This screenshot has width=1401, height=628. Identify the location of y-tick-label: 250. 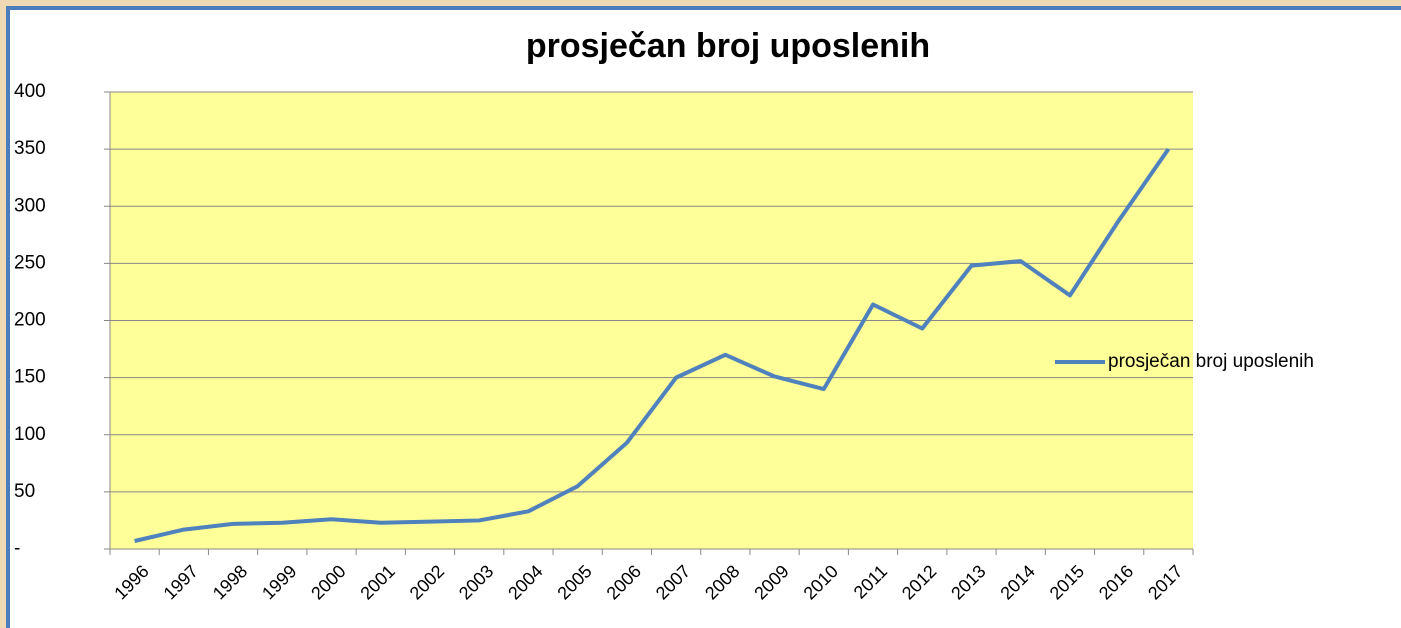
(30, 262).